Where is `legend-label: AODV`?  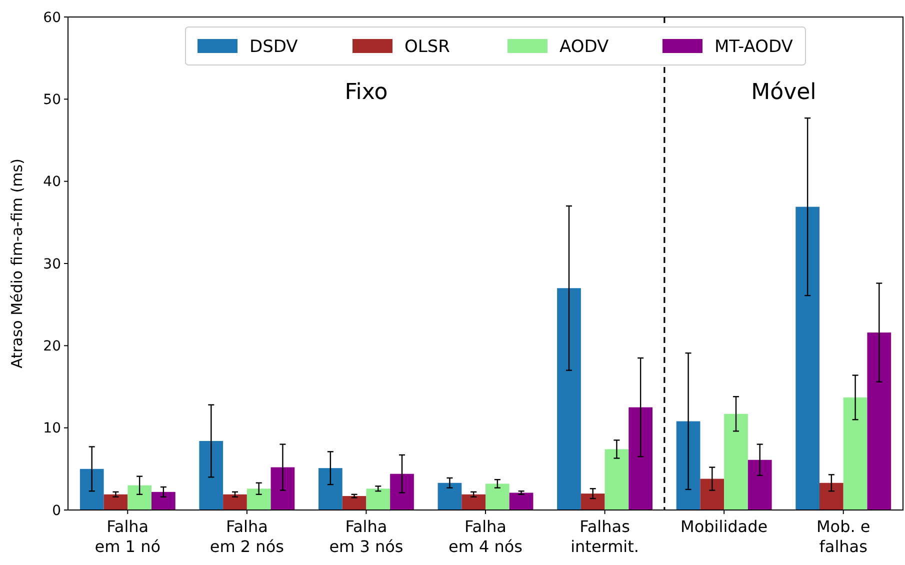
legend-label: AODV is located at coordinates (585, 46).